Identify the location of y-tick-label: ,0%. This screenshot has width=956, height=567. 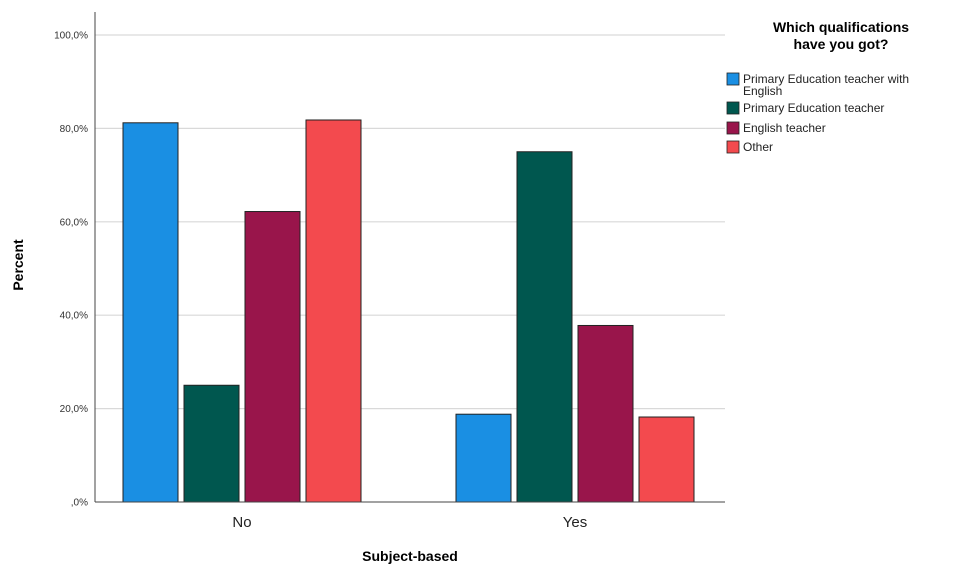
(79, 503).